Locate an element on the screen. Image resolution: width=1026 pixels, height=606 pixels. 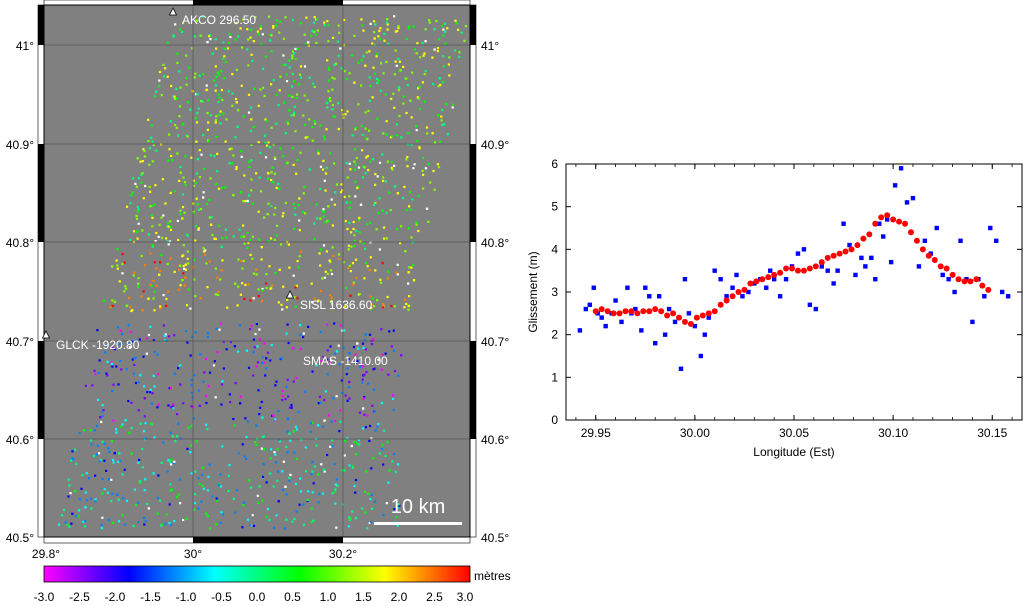
station-label-akco: AKCO 296.50 is located at coordinates (219, 20).